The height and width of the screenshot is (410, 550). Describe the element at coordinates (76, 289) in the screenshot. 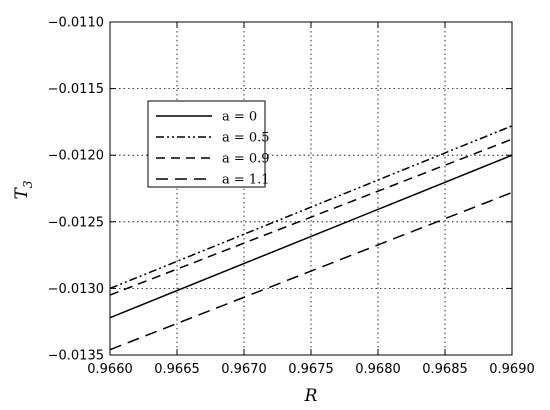

I see `y-tick-label: −0.0130` at that location.